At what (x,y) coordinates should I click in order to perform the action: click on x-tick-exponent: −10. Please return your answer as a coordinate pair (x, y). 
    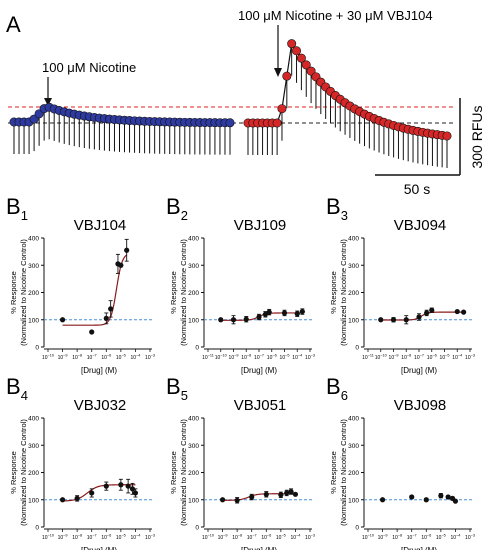
    Looking at the image, I should click on (51, 536).